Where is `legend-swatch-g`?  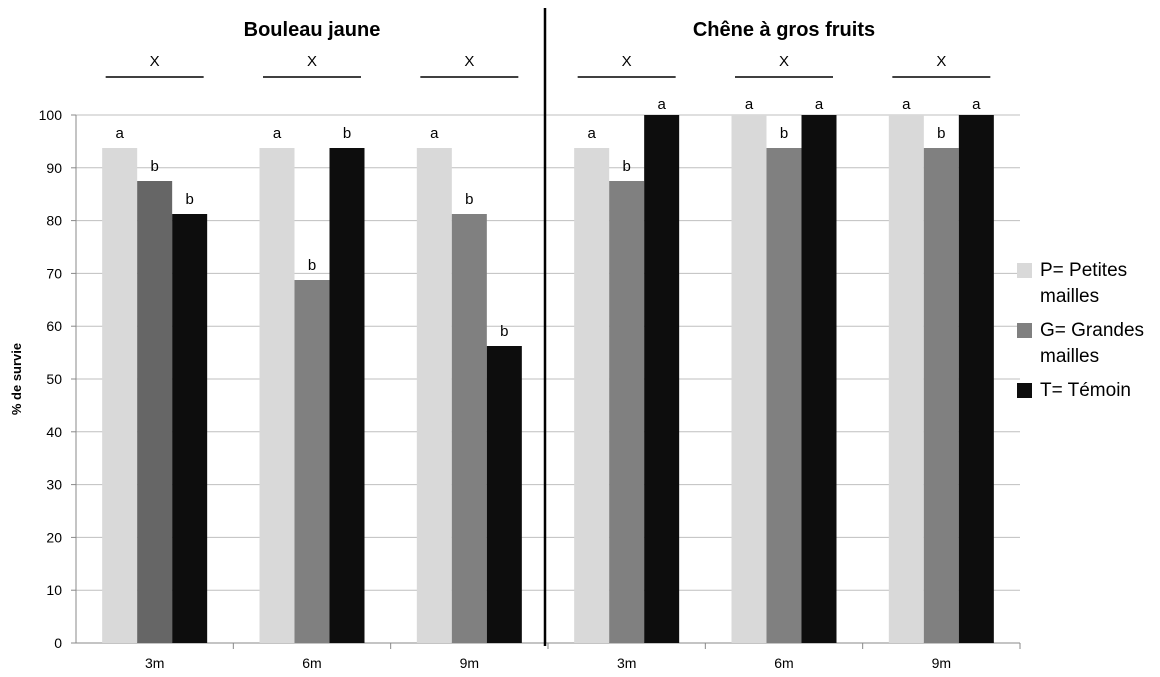 legend-swatch-g is located at coordinates (1024, 330).